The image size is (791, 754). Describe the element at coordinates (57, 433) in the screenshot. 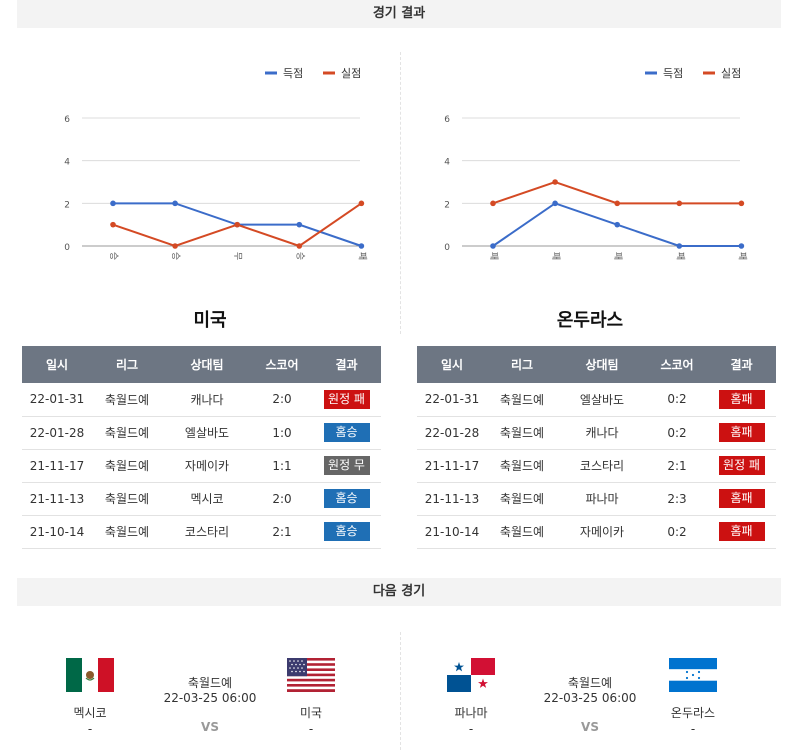

I see `cell-date: 22-01-28` at that location.